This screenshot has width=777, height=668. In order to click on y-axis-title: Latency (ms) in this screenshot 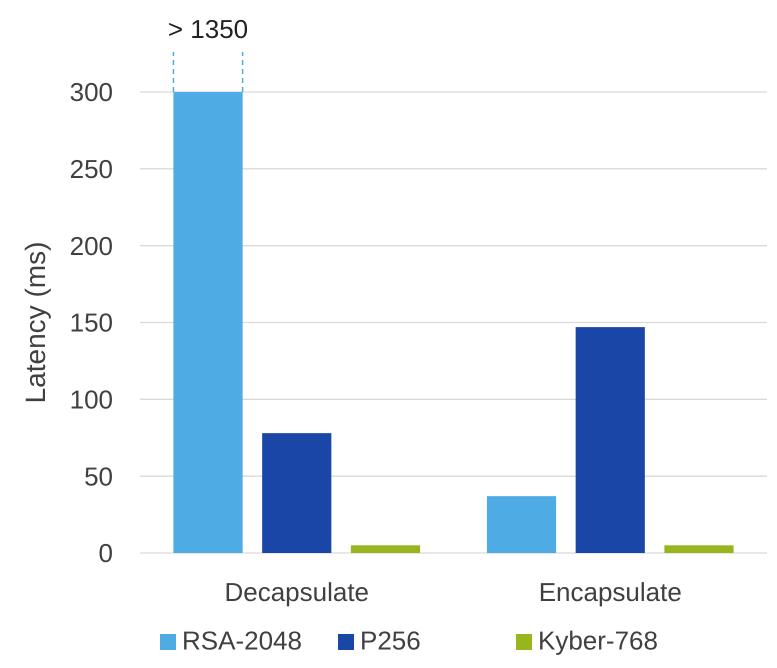, I will do `click(35, 323)`.